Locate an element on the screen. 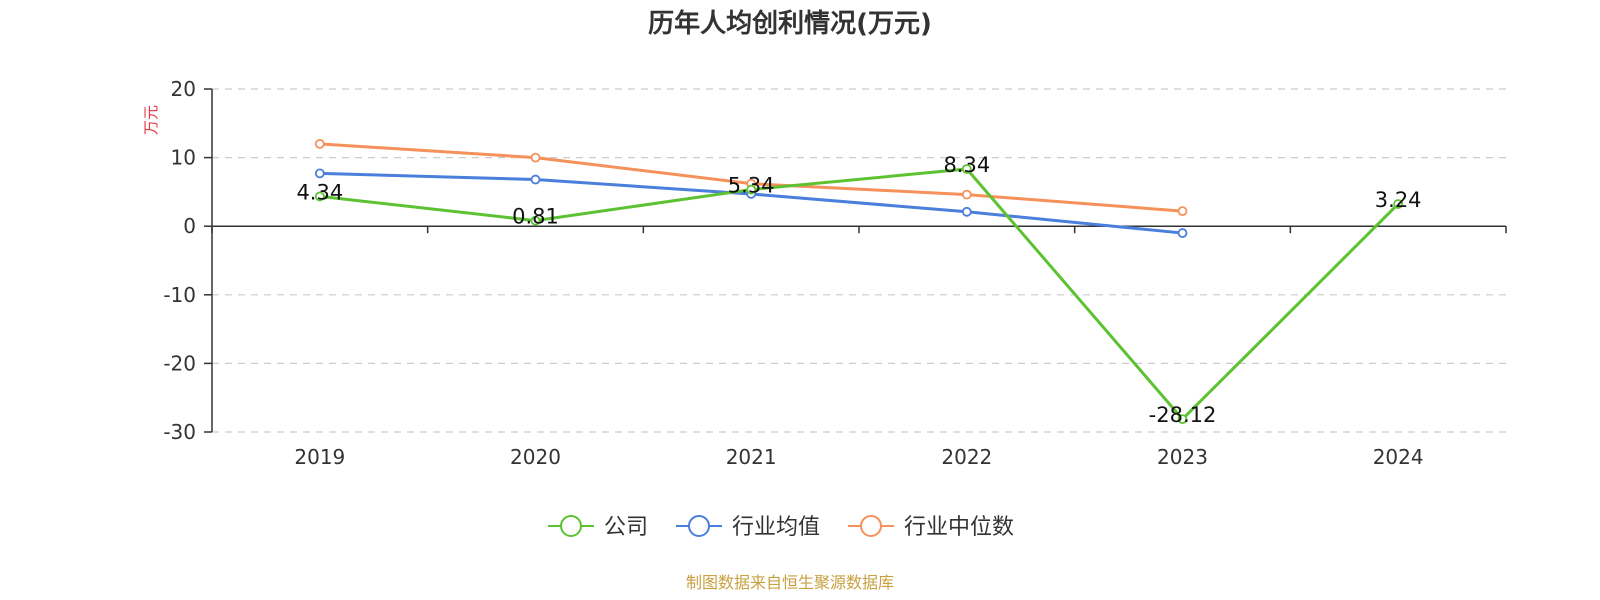  y-tick-label: -30 is located at coordinates (179, 432).